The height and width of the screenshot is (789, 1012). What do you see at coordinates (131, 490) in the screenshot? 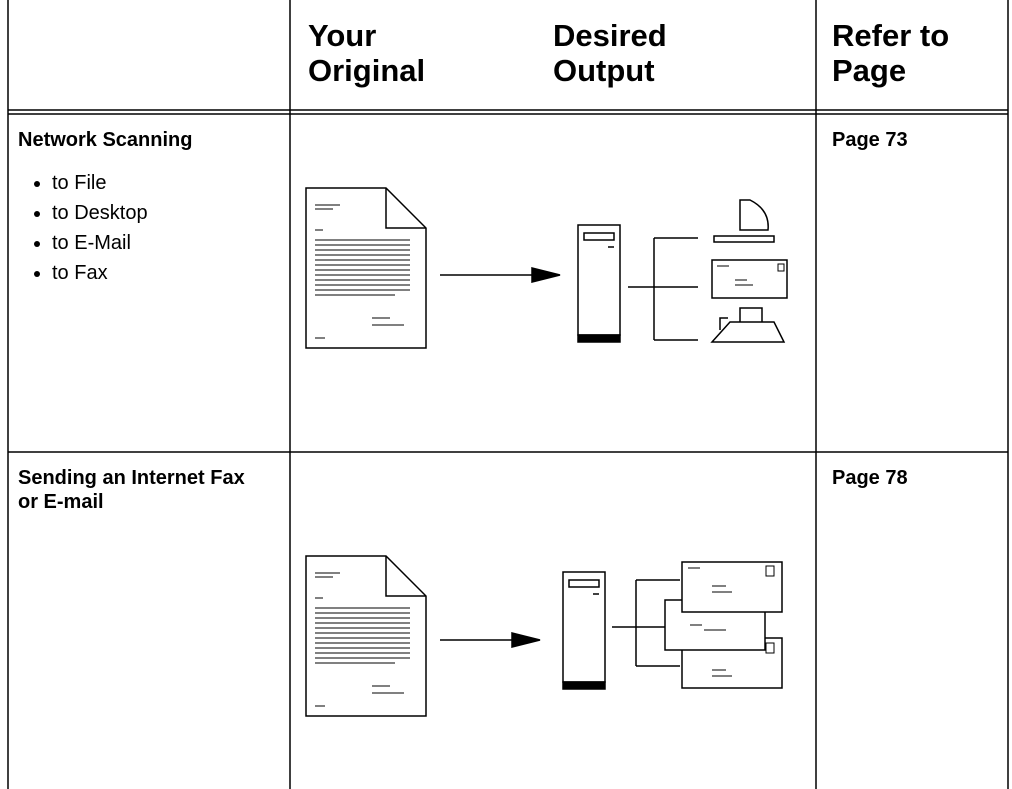
I see `row-title: Sending an Internet Fax or E-mail` at bounding box center [131, 490].